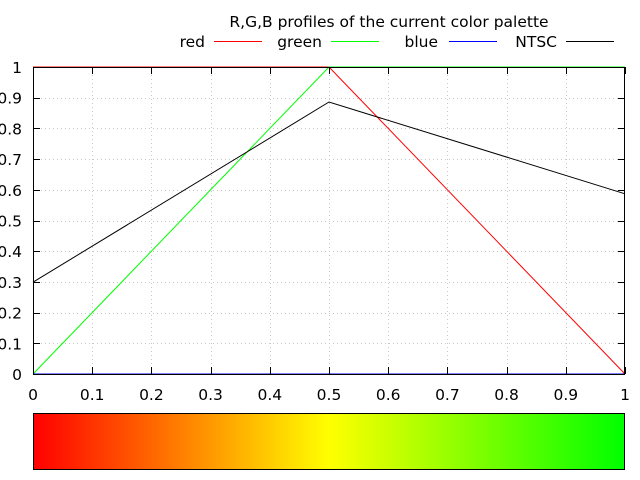 The height and width of the screenshot is (480, 640). Describe the element at coordinates (299, 42) in the screenshot. I see `legend-label-green: green` at that location.